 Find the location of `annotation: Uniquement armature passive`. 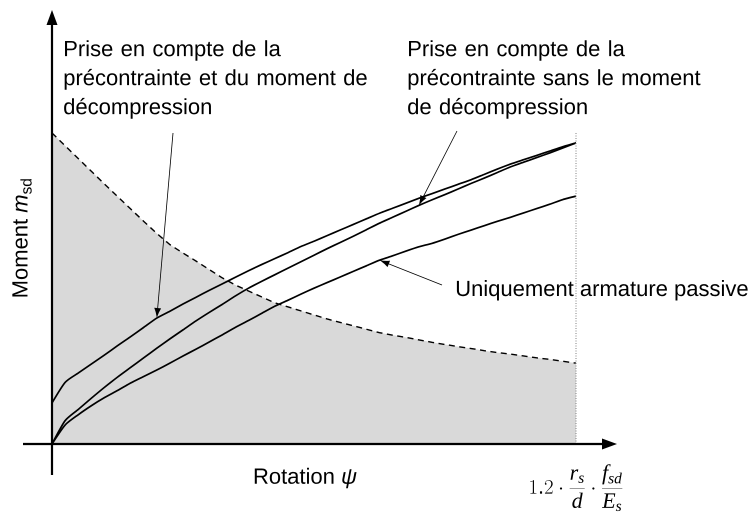

annotation: Uniquement armature passive is located at coordinates (602, 290).